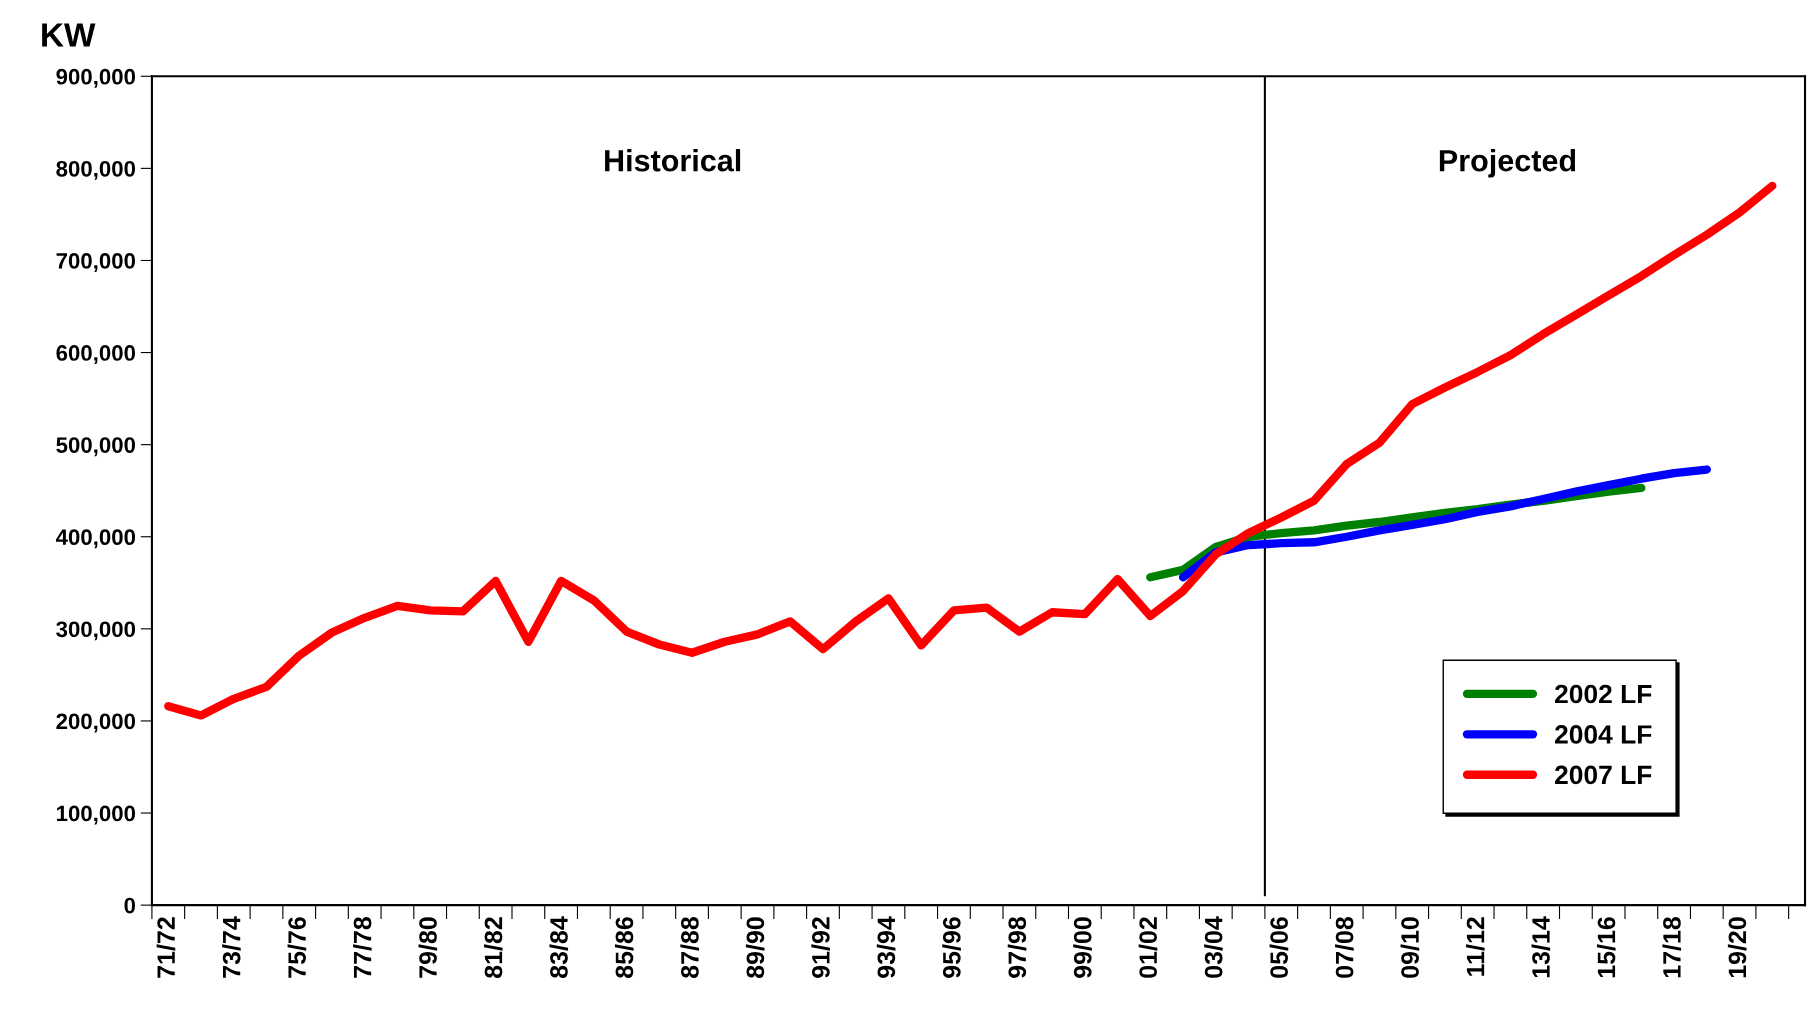 The image size is (1815, 1017). What do you see at coordinates (559, 947) in the screenshot?
I see `x-tick-label: 83/84` at bounding box center [559, 947].